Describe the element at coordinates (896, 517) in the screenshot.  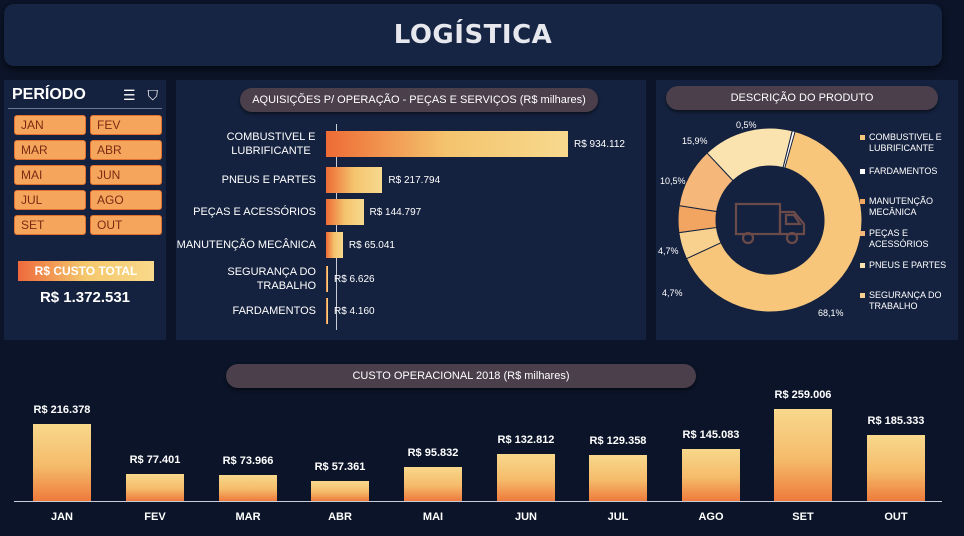
I see `custo-category-label: OUT` at that location.